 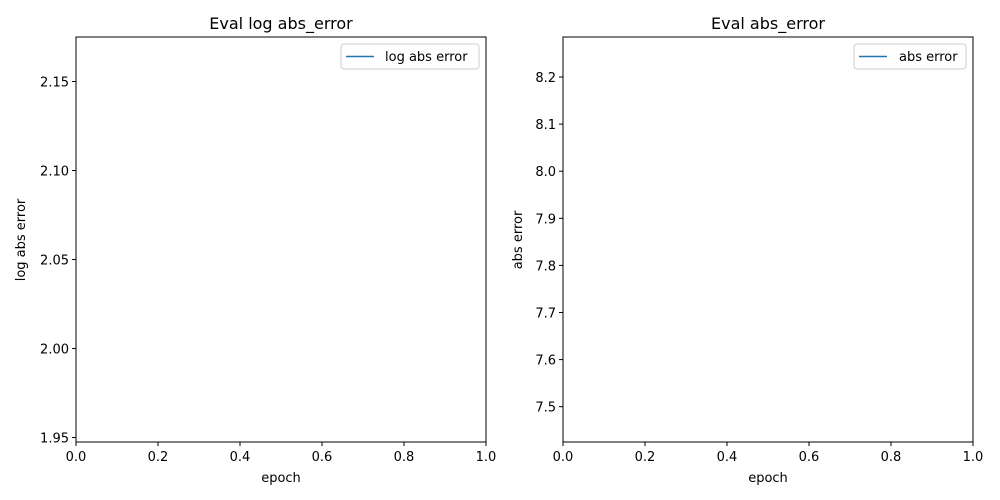 What do you see at coordinates (426, 57) in the screenshot?
I see `legend-label-log-abs-error: log abs error` at bounding box center [426, 57].